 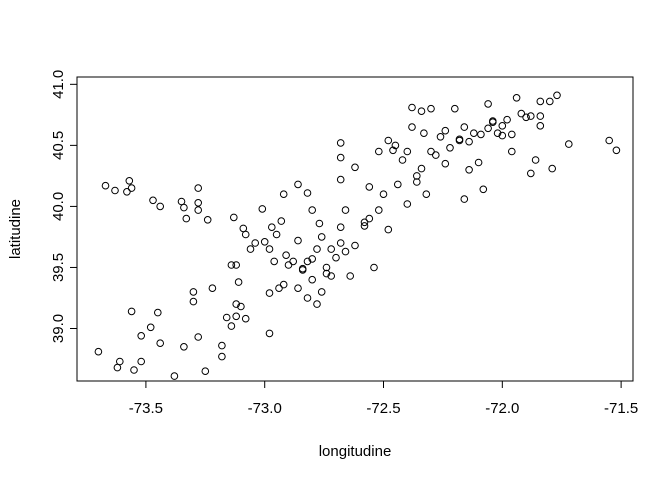 I want to click on x-tick-label: -72.0, so click(x=502, y=408).